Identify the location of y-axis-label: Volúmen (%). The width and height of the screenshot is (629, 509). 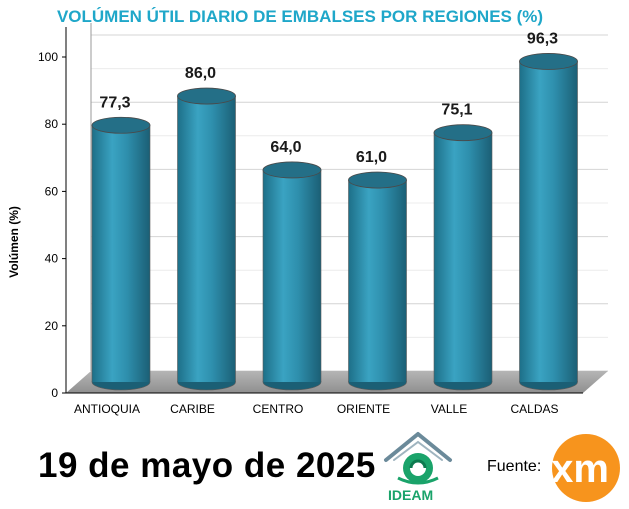
(14, 242).